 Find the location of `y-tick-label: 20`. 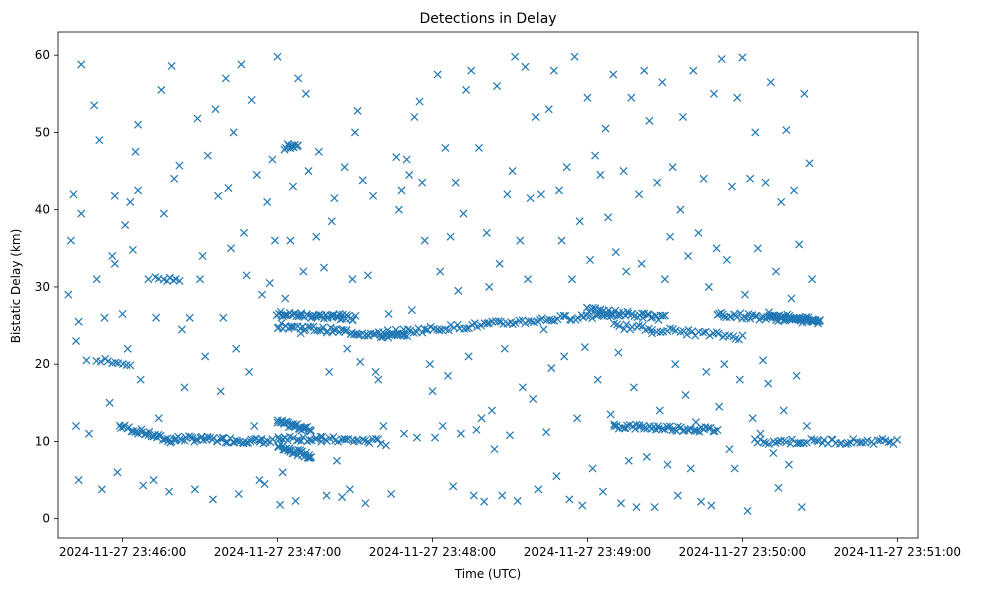

y-tick-label: 20 is located at coordinates (42, 364).